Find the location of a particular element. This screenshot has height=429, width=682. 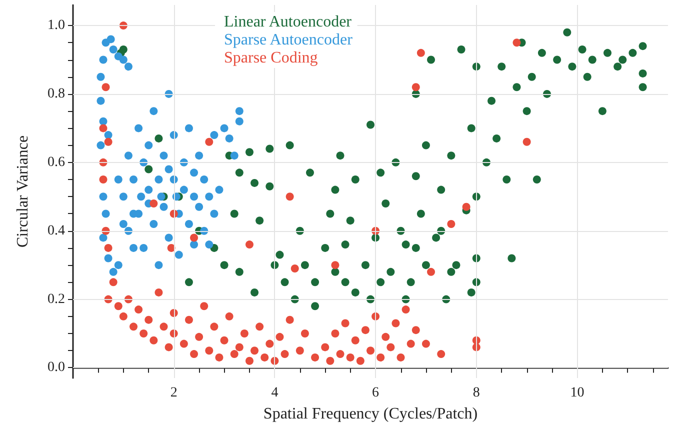

x-tick-label: 4 is located at coordinates (274, 393).